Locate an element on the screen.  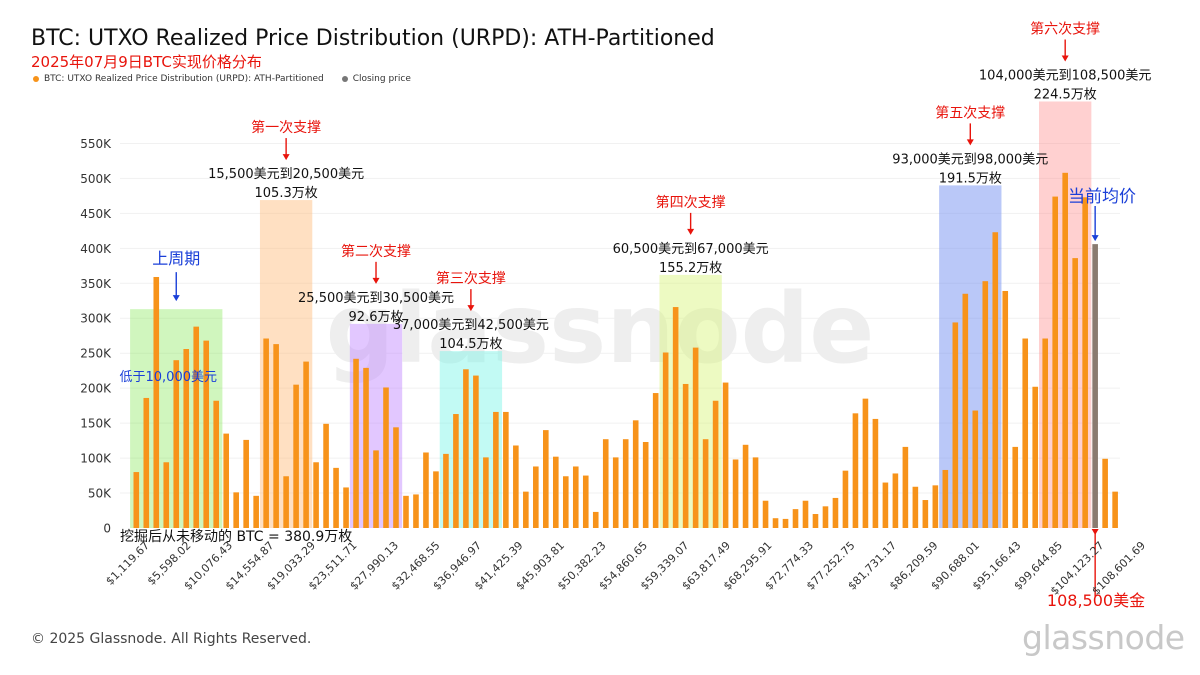
y-tick-label: 450K is located at coordinates (96, 214).